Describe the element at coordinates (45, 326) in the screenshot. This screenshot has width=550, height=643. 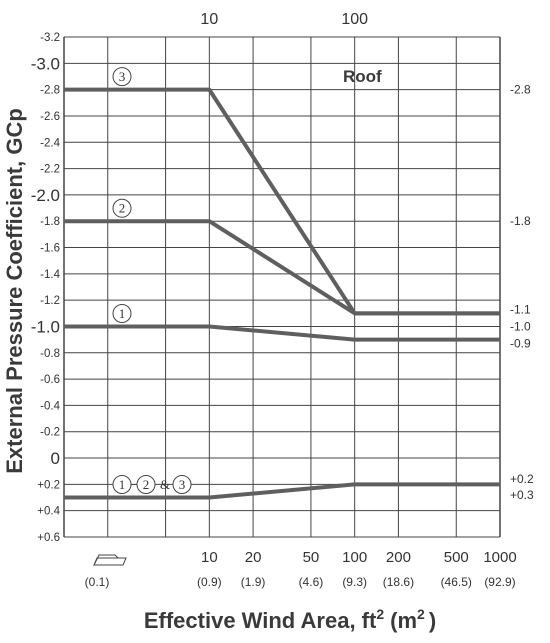
I see `y-tick-label: -1.0` at that location.